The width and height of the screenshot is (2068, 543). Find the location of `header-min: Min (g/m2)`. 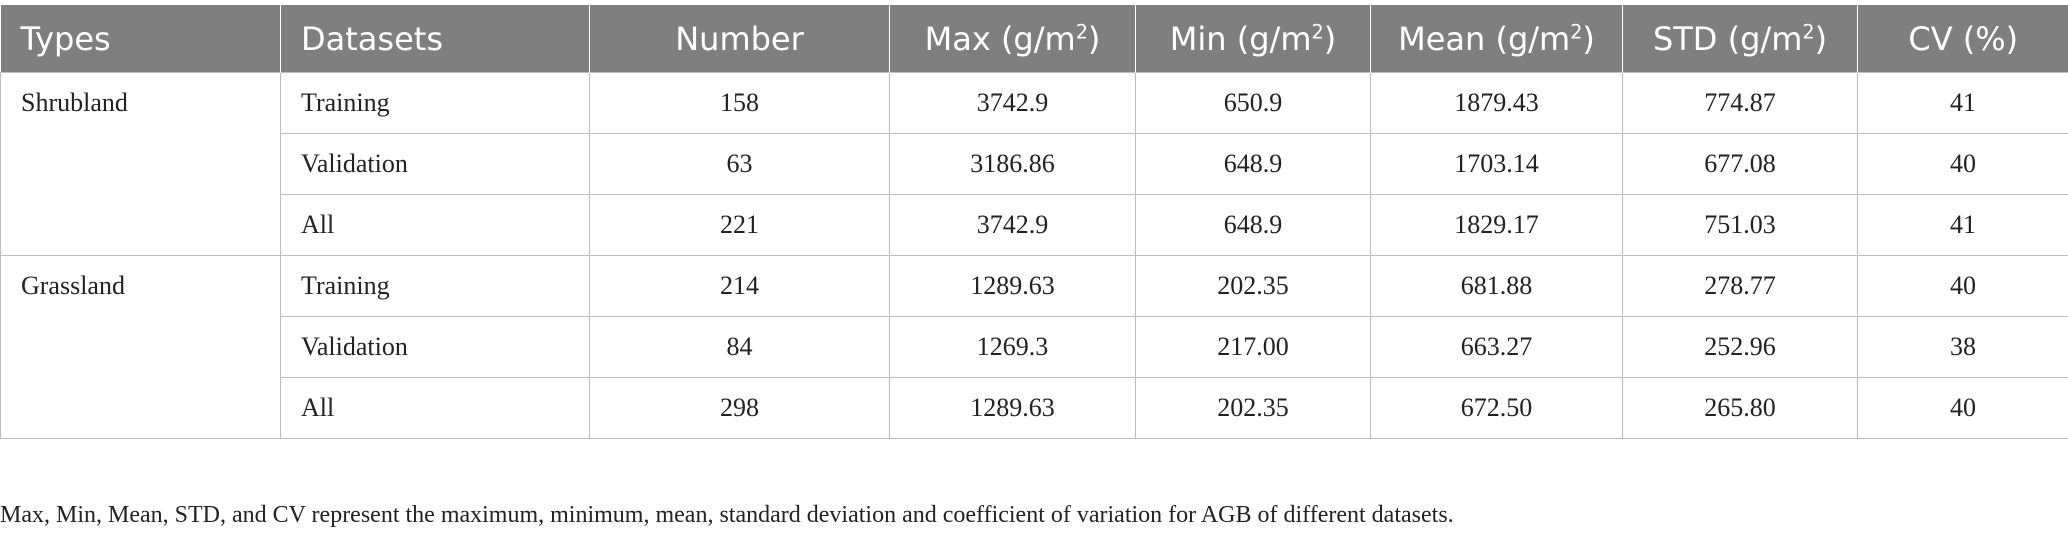

header-min: Min (g/m2) is located at coordinates (1253, 39).